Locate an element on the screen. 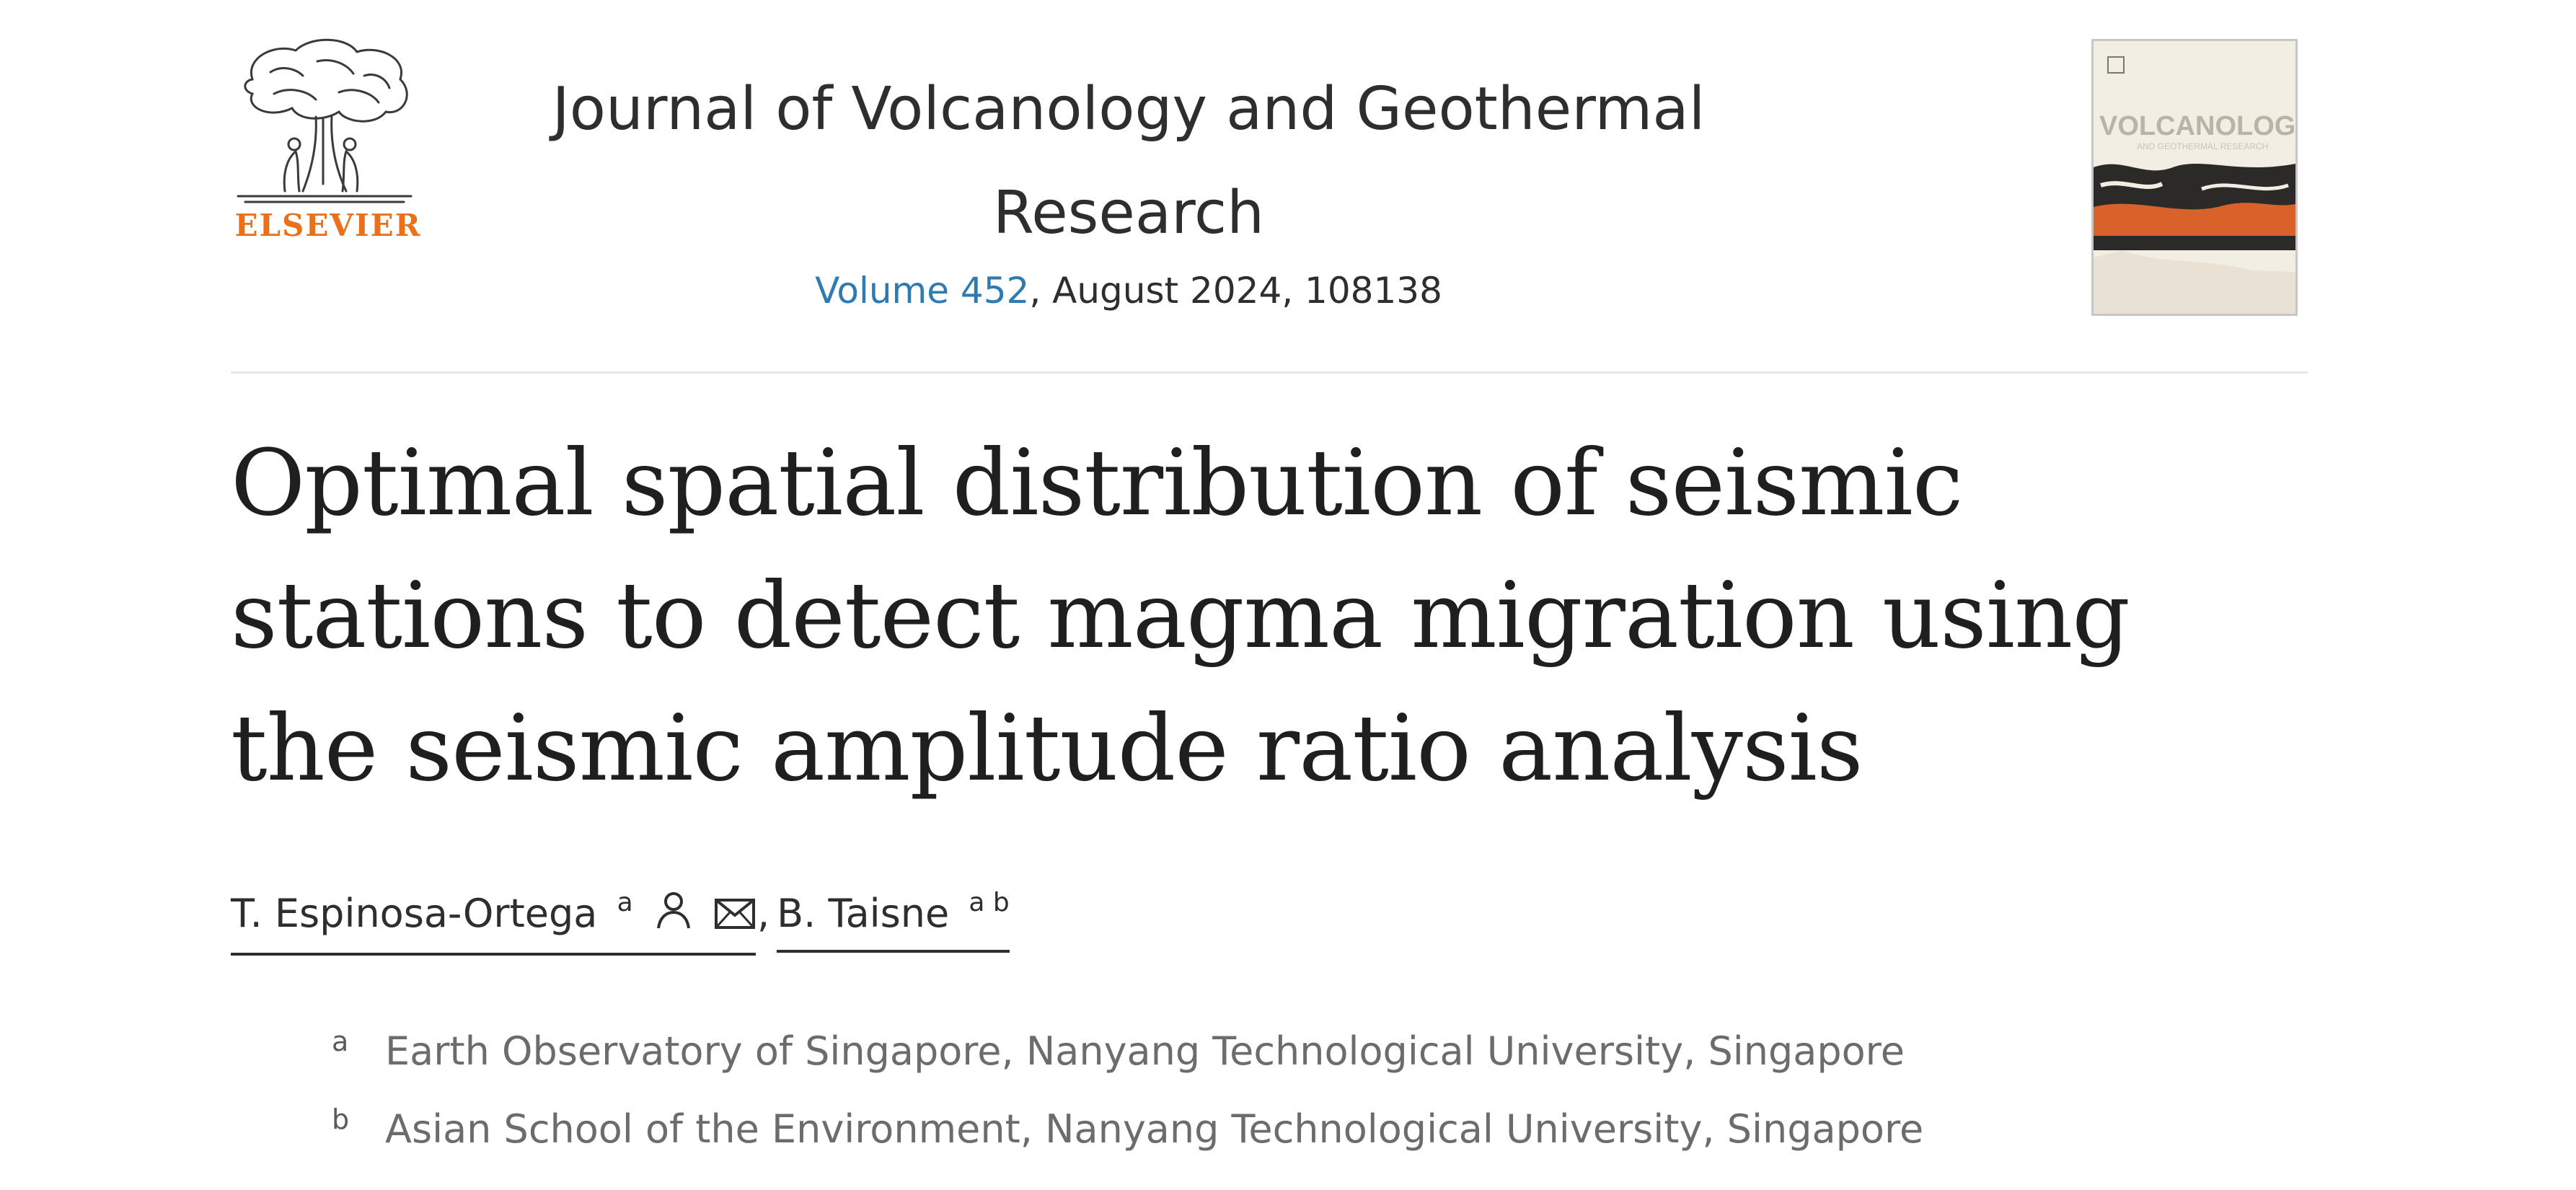 This screenshot has height=1190, width=2576. issue-details: , August 2024, 108138 is located at coordinates (1235, 291).